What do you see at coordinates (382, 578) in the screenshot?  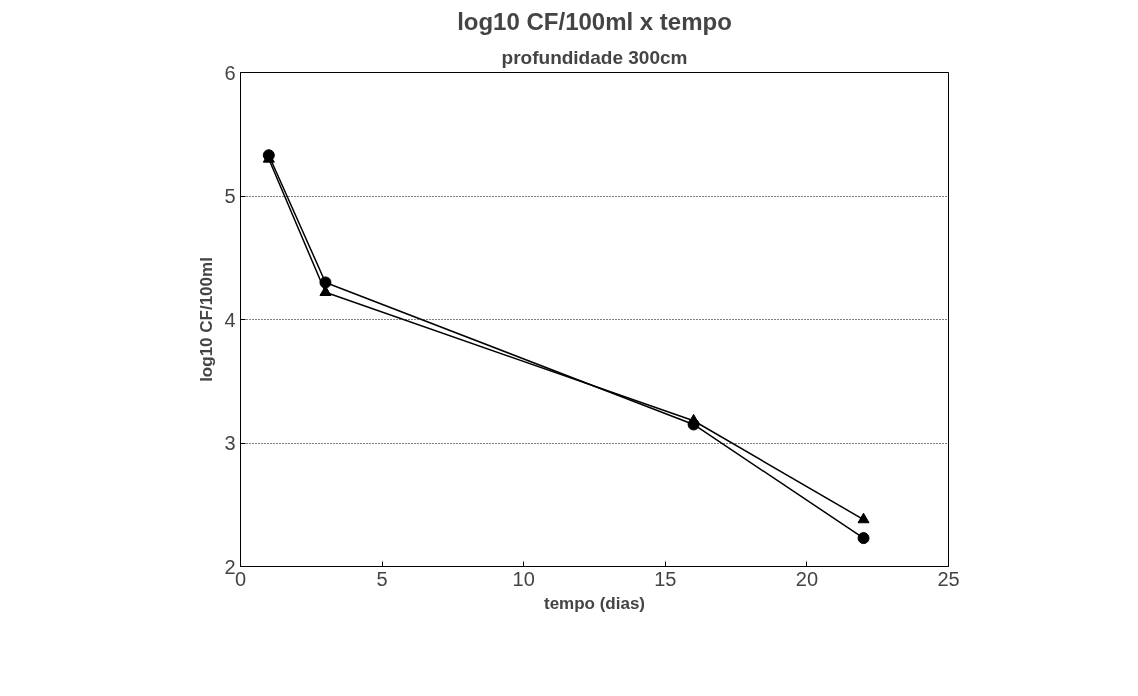 I see `x-tick-label: 5` at bounding box center [382, 578].